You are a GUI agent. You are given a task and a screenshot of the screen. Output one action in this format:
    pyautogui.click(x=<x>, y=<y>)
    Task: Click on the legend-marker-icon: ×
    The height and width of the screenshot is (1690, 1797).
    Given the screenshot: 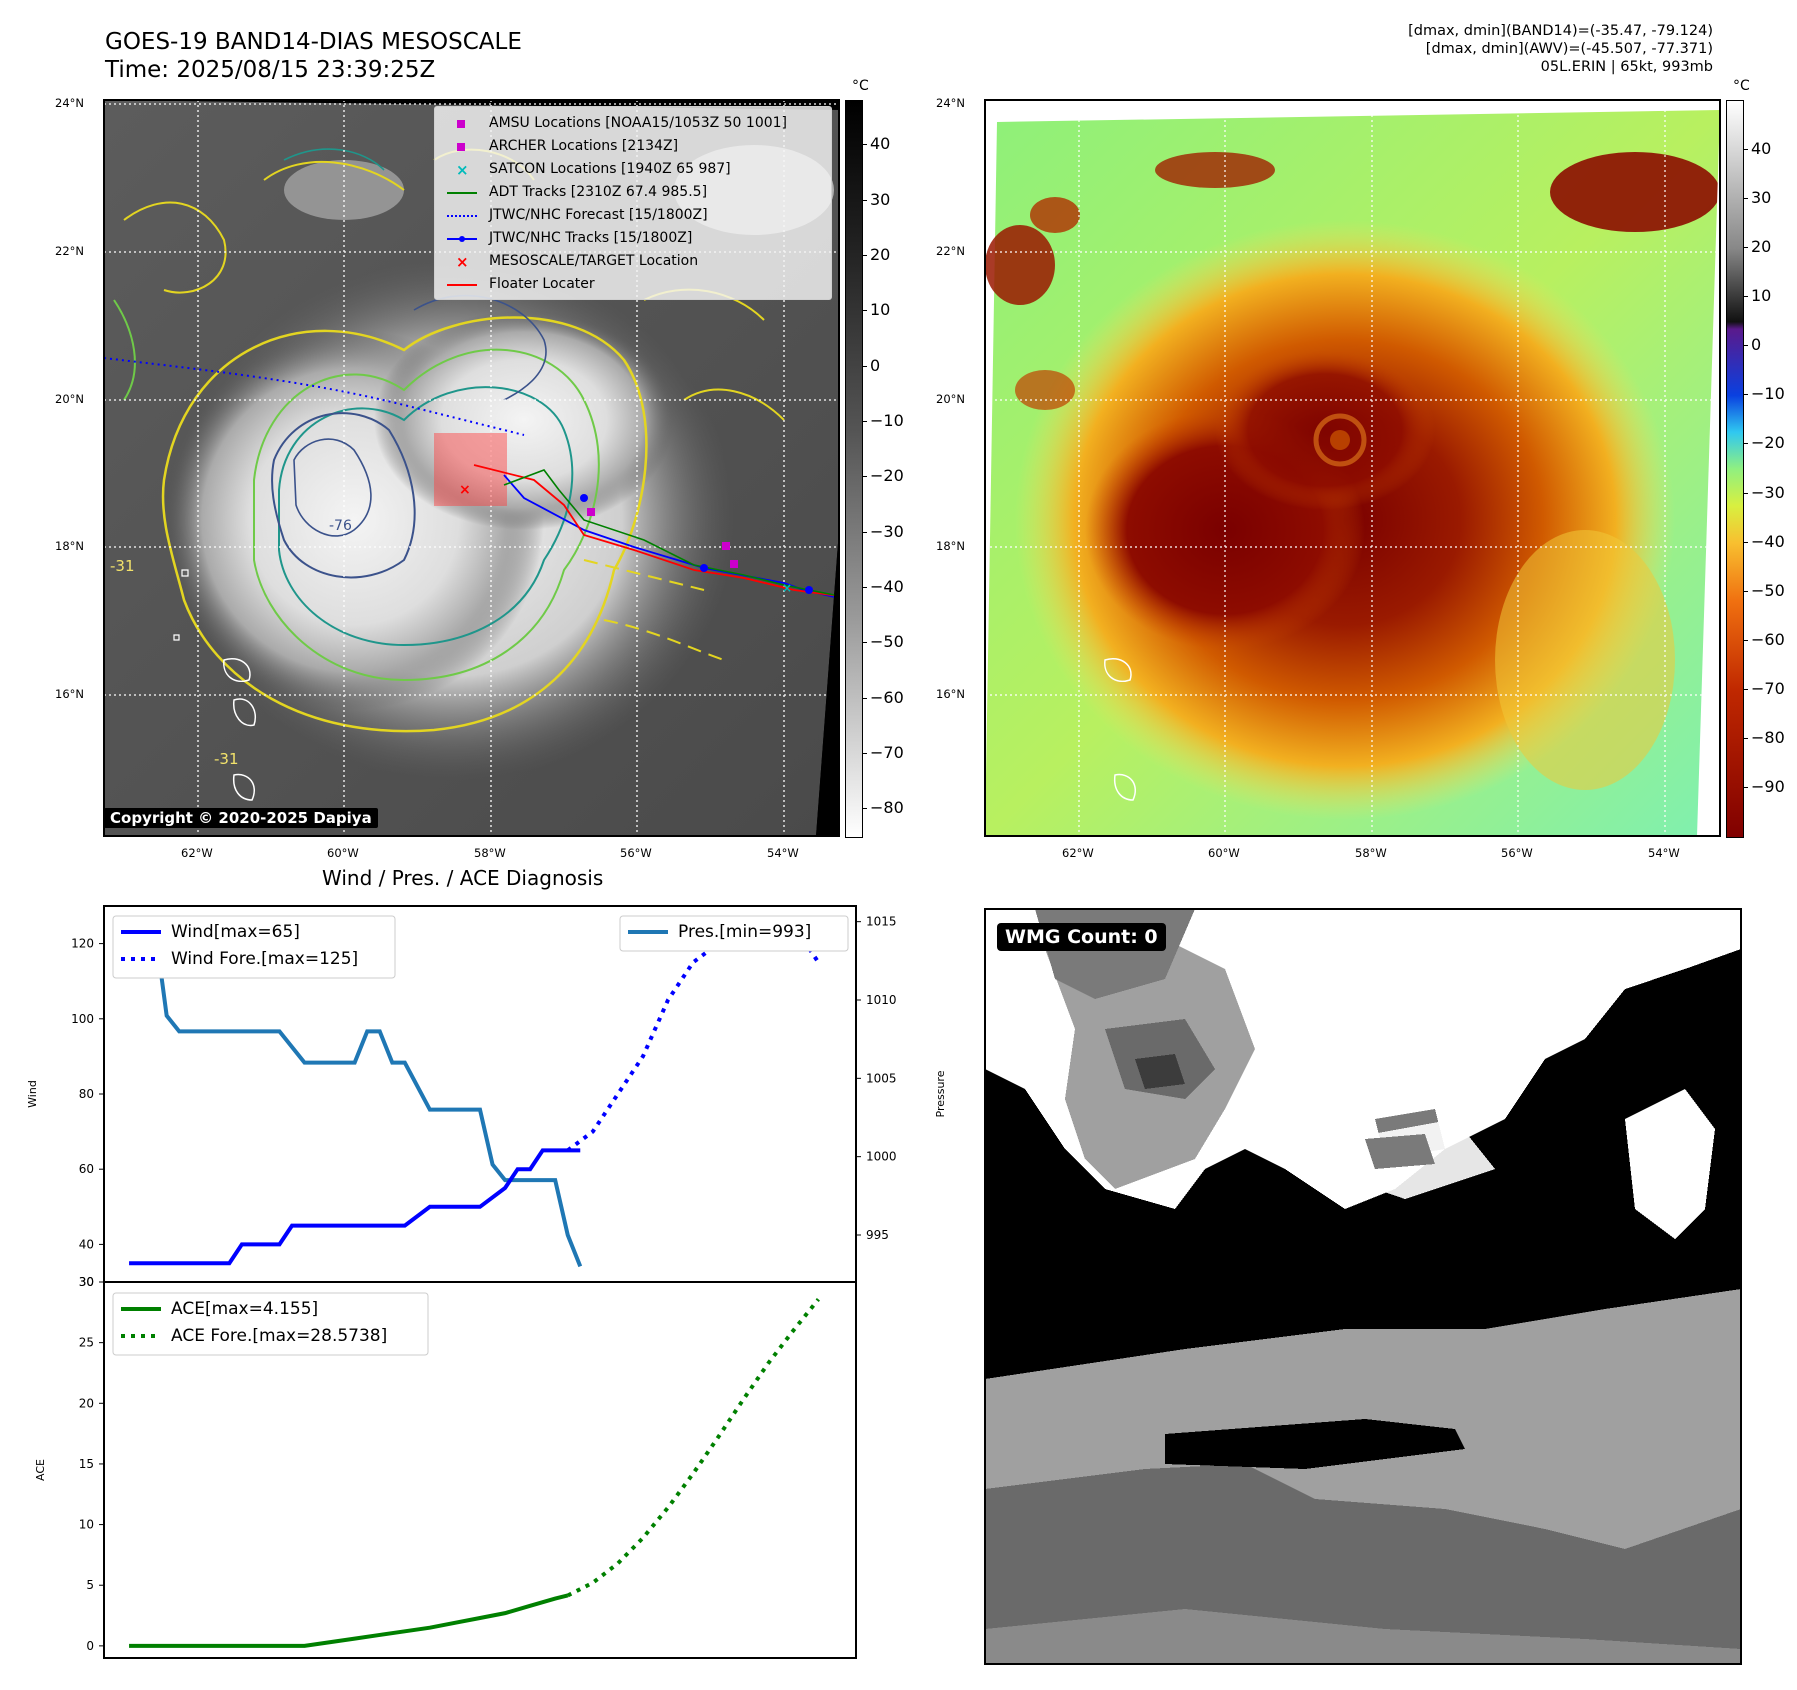 What is the action you would take?
    pyautogui.click(x=462, y=169)
    